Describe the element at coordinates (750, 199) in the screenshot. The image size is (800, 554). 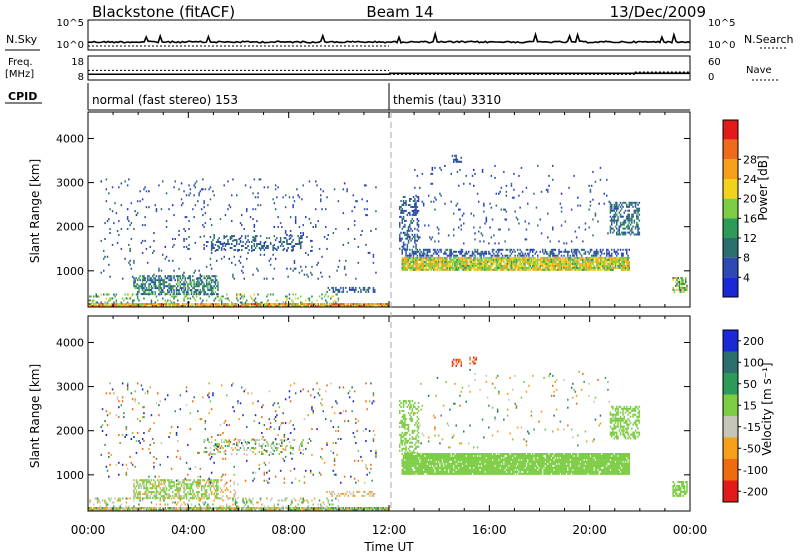
I see `power-colorbar-tick-label-4: 20` at that location.